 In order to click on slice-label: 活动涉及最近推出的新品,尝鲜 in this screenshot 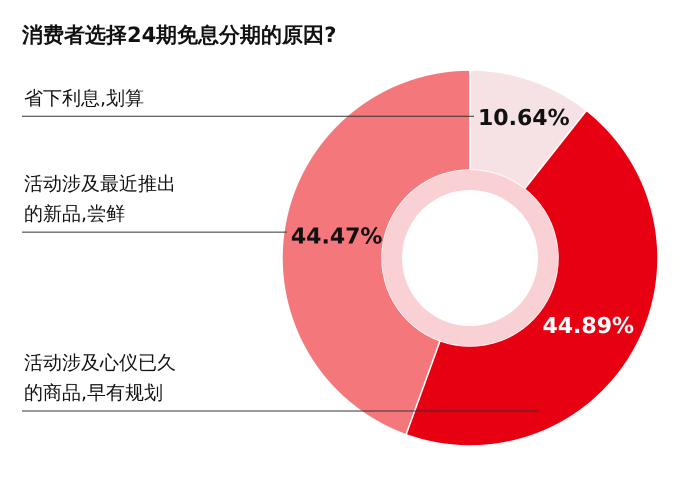, I will do `click(100, 199)`.